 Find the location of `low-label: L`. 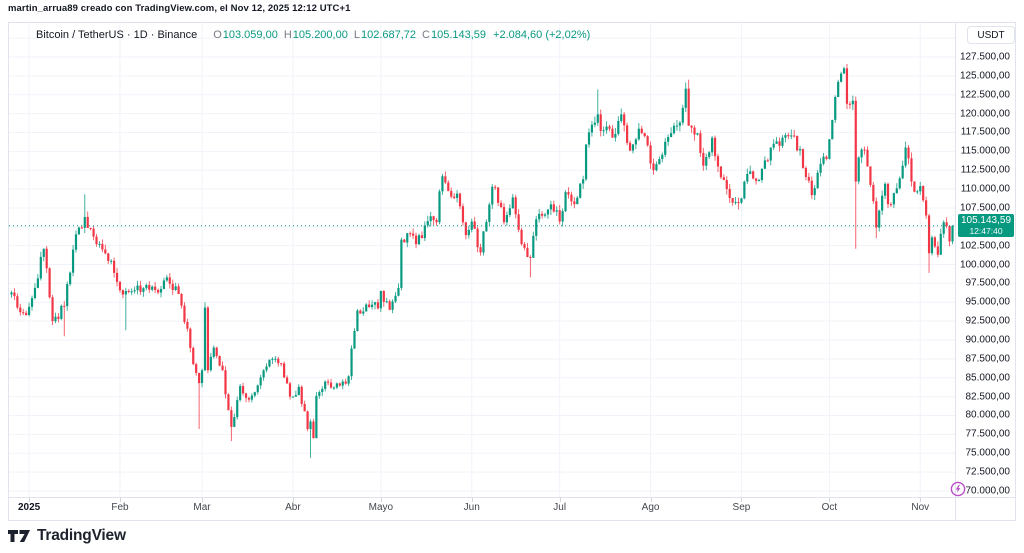

low-label: L is located at coordinates (356, 35).